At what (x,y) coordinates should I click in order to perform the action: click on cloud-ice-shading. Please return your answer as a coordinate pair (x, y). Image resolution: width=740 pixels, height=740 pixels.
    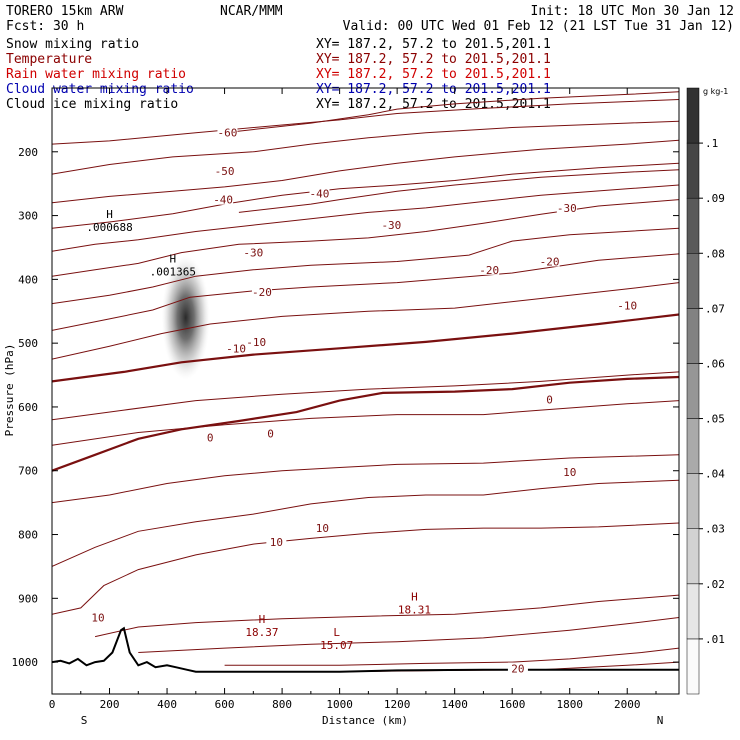
    Looking at the image, I should click on (185, 317).